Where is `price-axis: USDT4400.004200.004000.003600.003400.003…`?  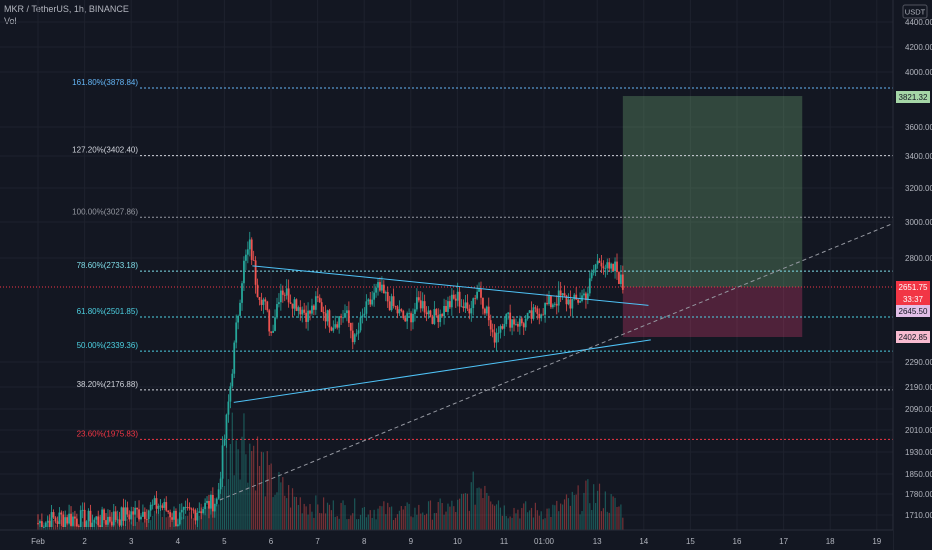 price-axis: USDT4400.004200.004000.003600.003400.003… is located at coordinates (912, 275).